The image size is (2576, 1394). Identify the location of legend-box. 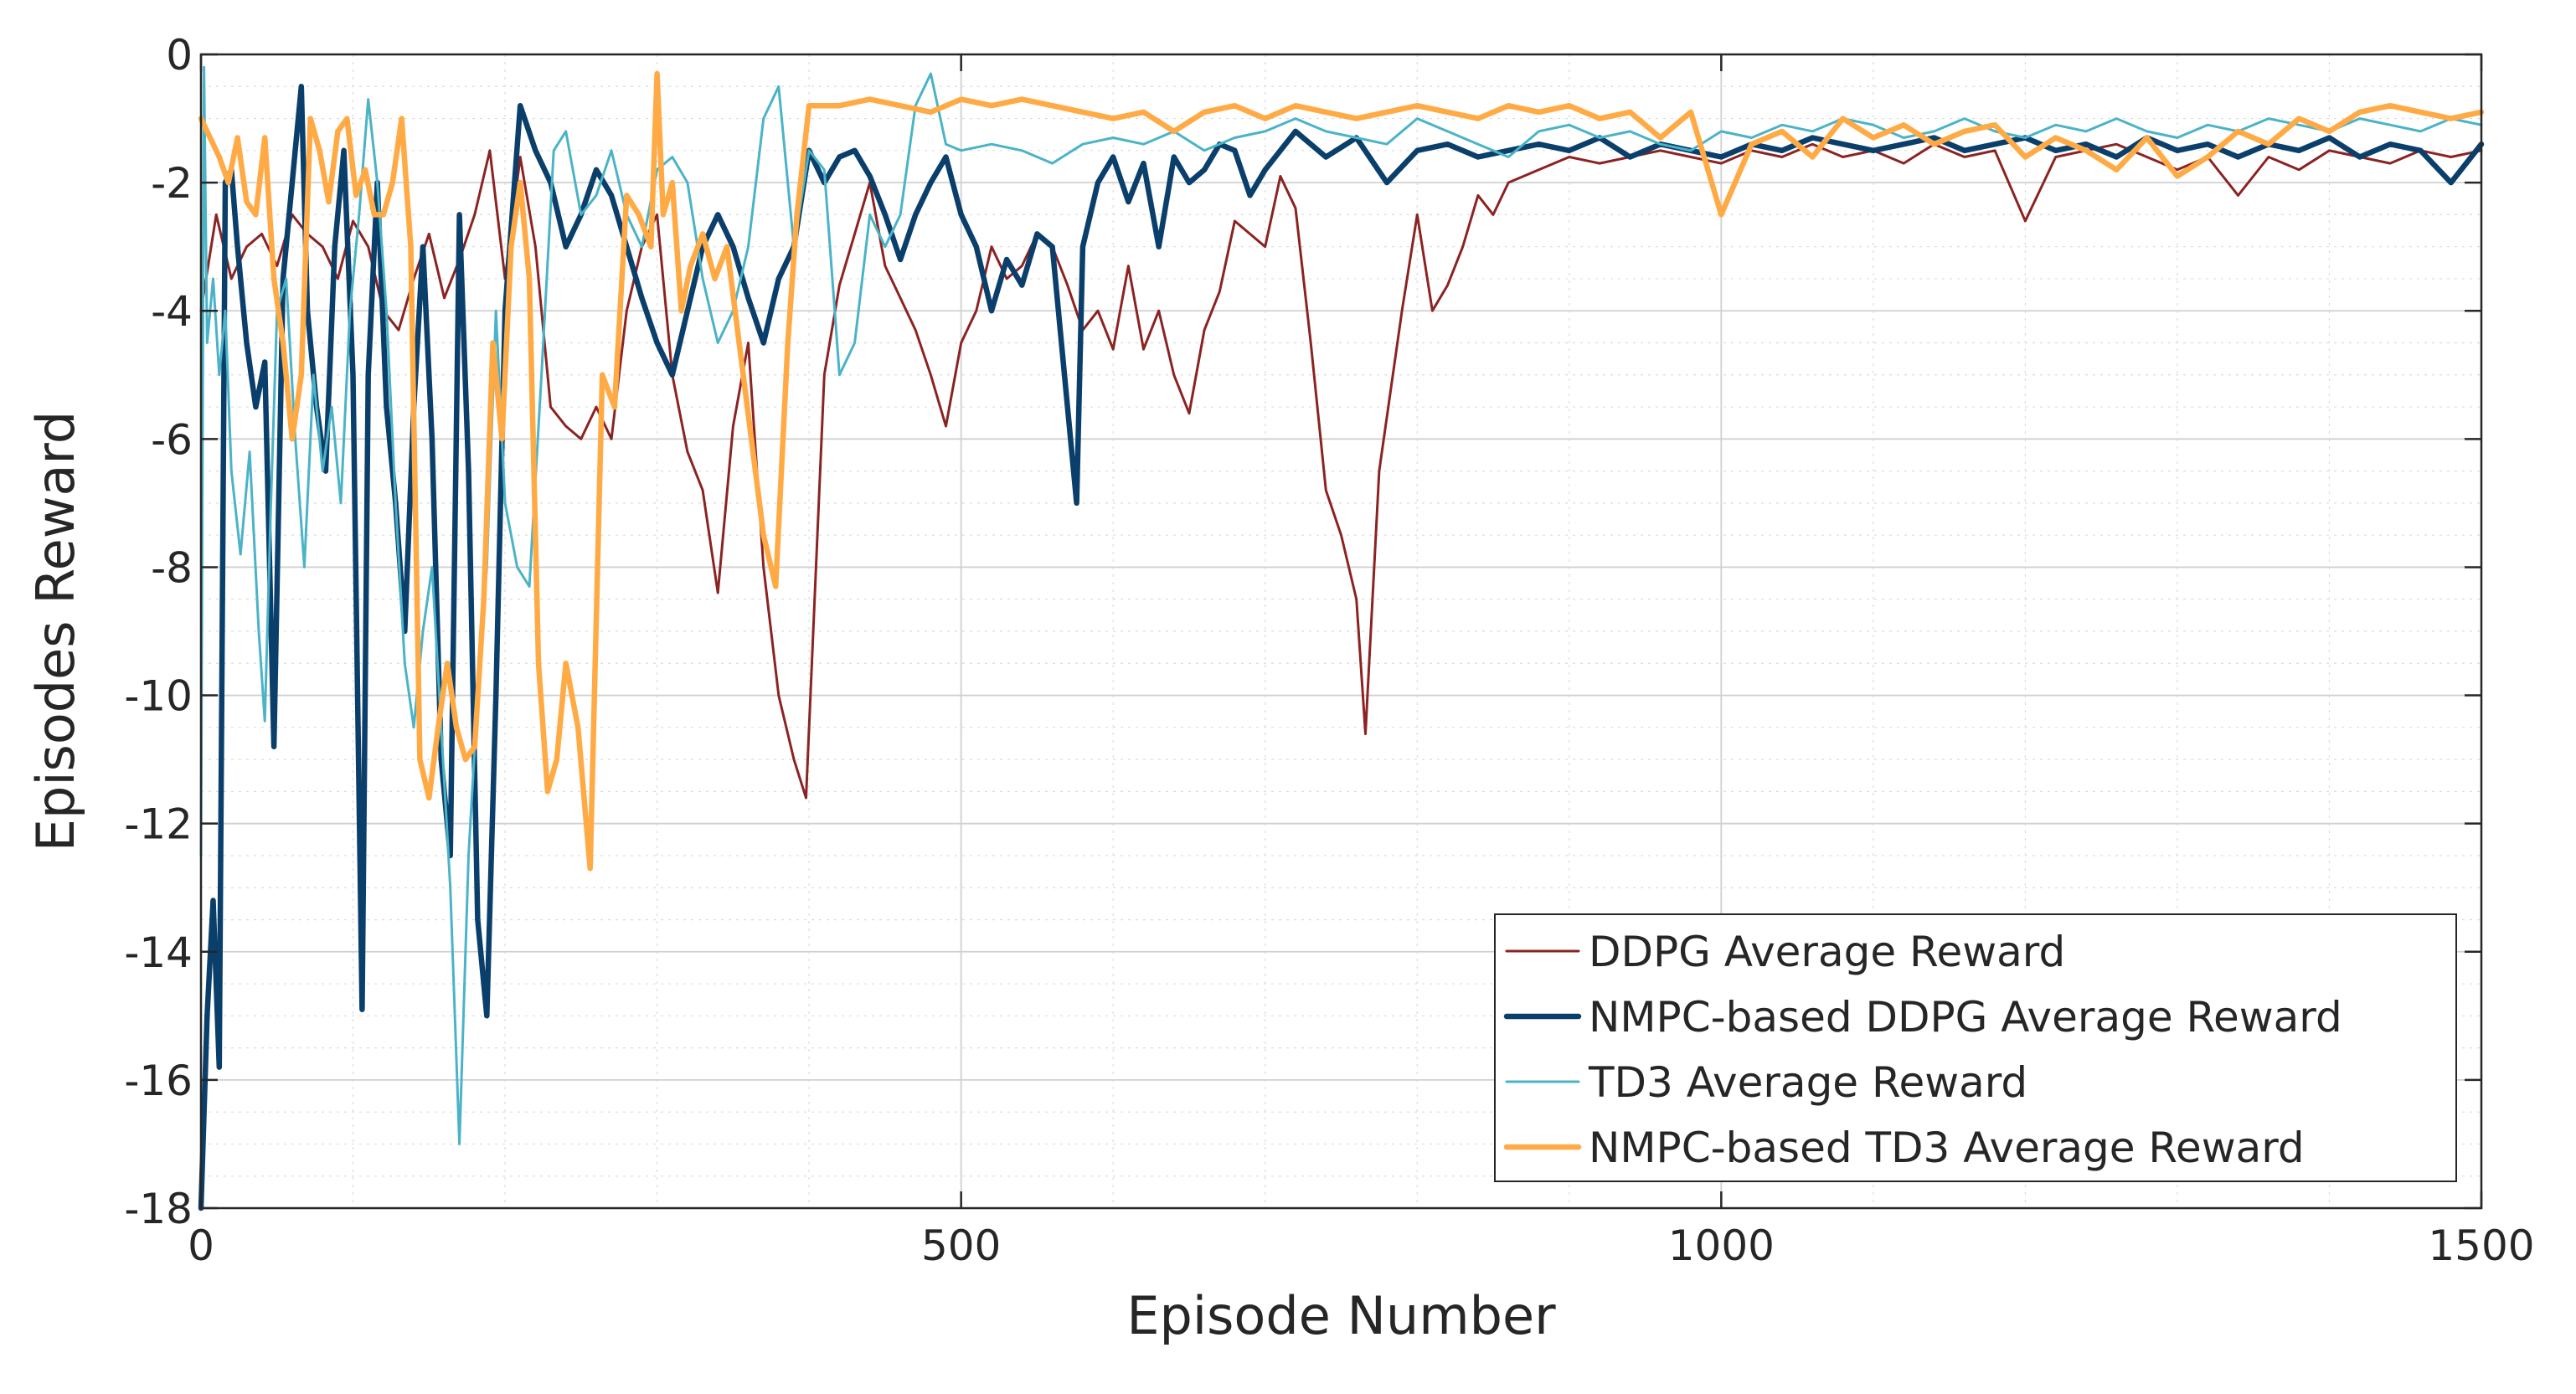
(1976, 1047).